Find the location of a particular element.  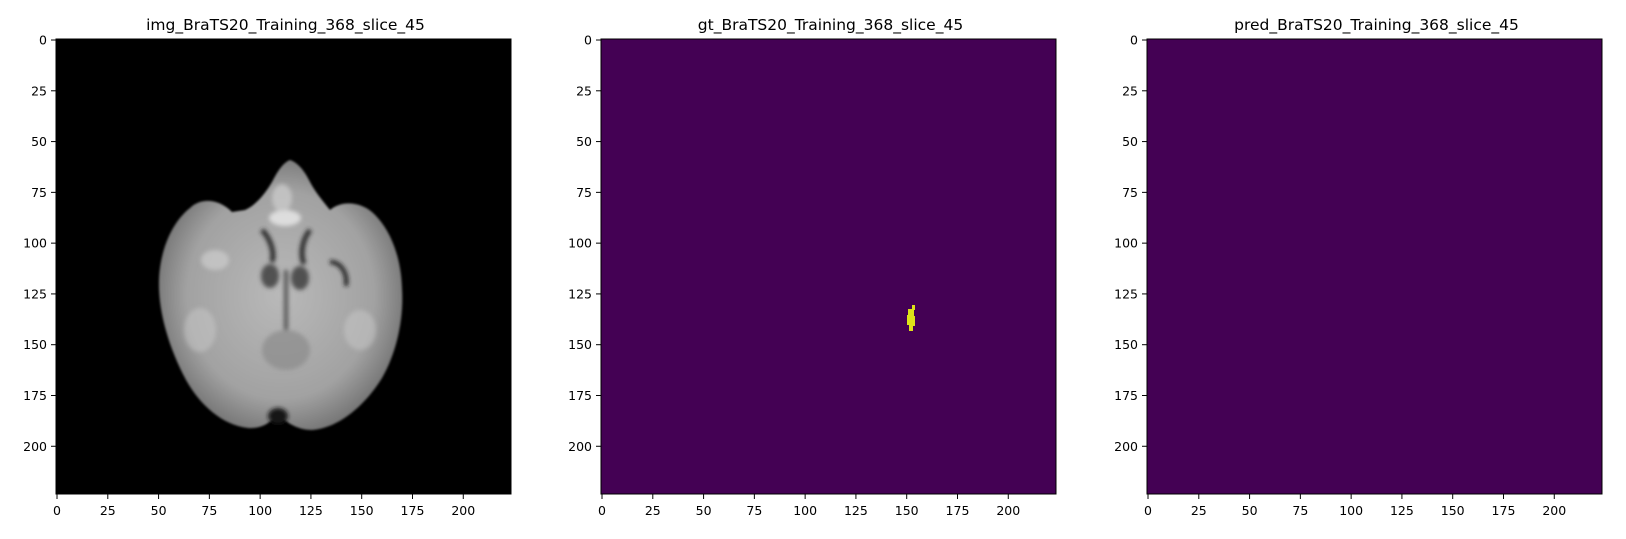

y-axis-pred: 0 25 50 75 100 125 150 175 200 is located at coordinates (1130, 243).